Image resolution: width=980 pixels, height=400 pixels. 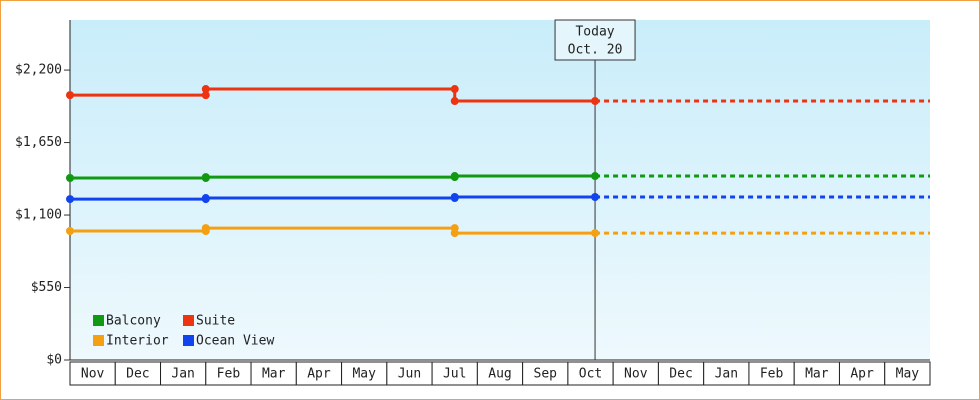 What do you see at coordinates (46, 287) in the screenshot?
I see `y-tick-label: $550` at bounding box center [46, 287].